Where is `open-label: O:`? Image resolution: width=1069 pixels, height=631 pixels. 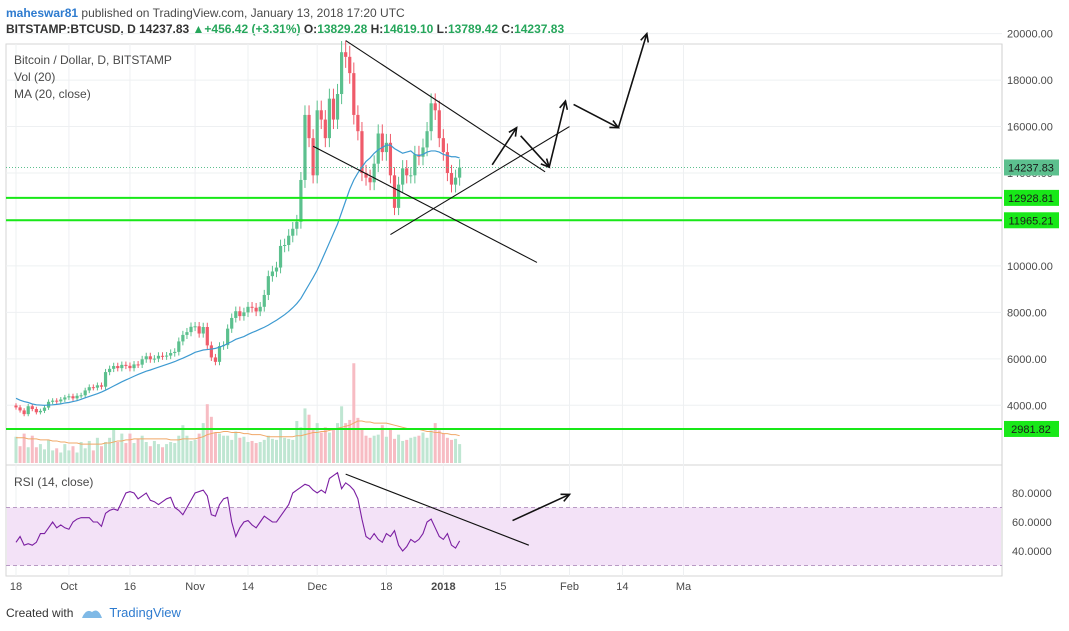 open-label: O: is located at coordinates (310, 29).